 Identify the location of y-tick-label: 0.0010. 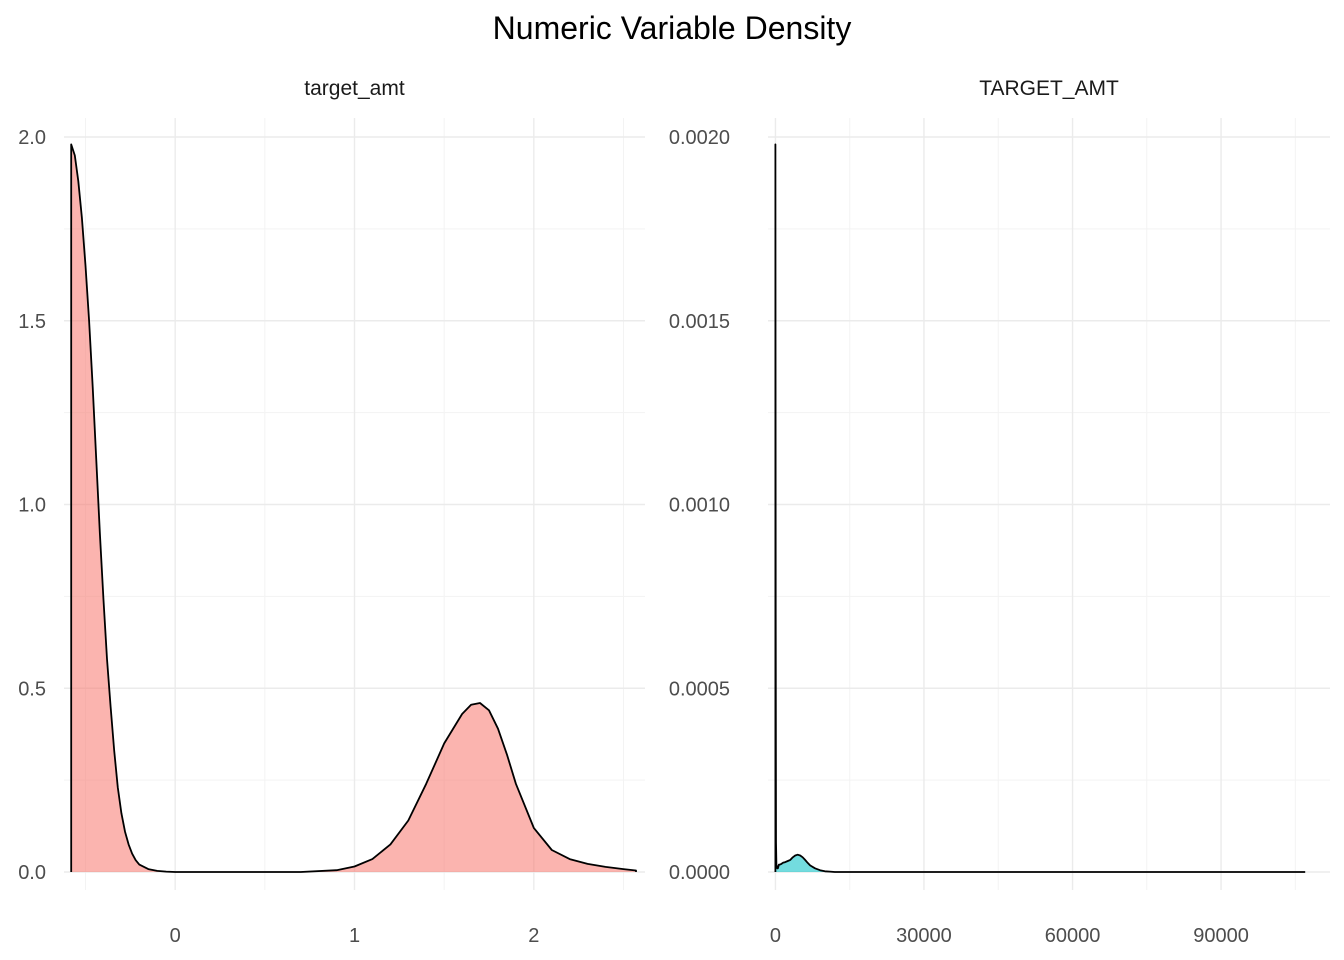
(699, 506).